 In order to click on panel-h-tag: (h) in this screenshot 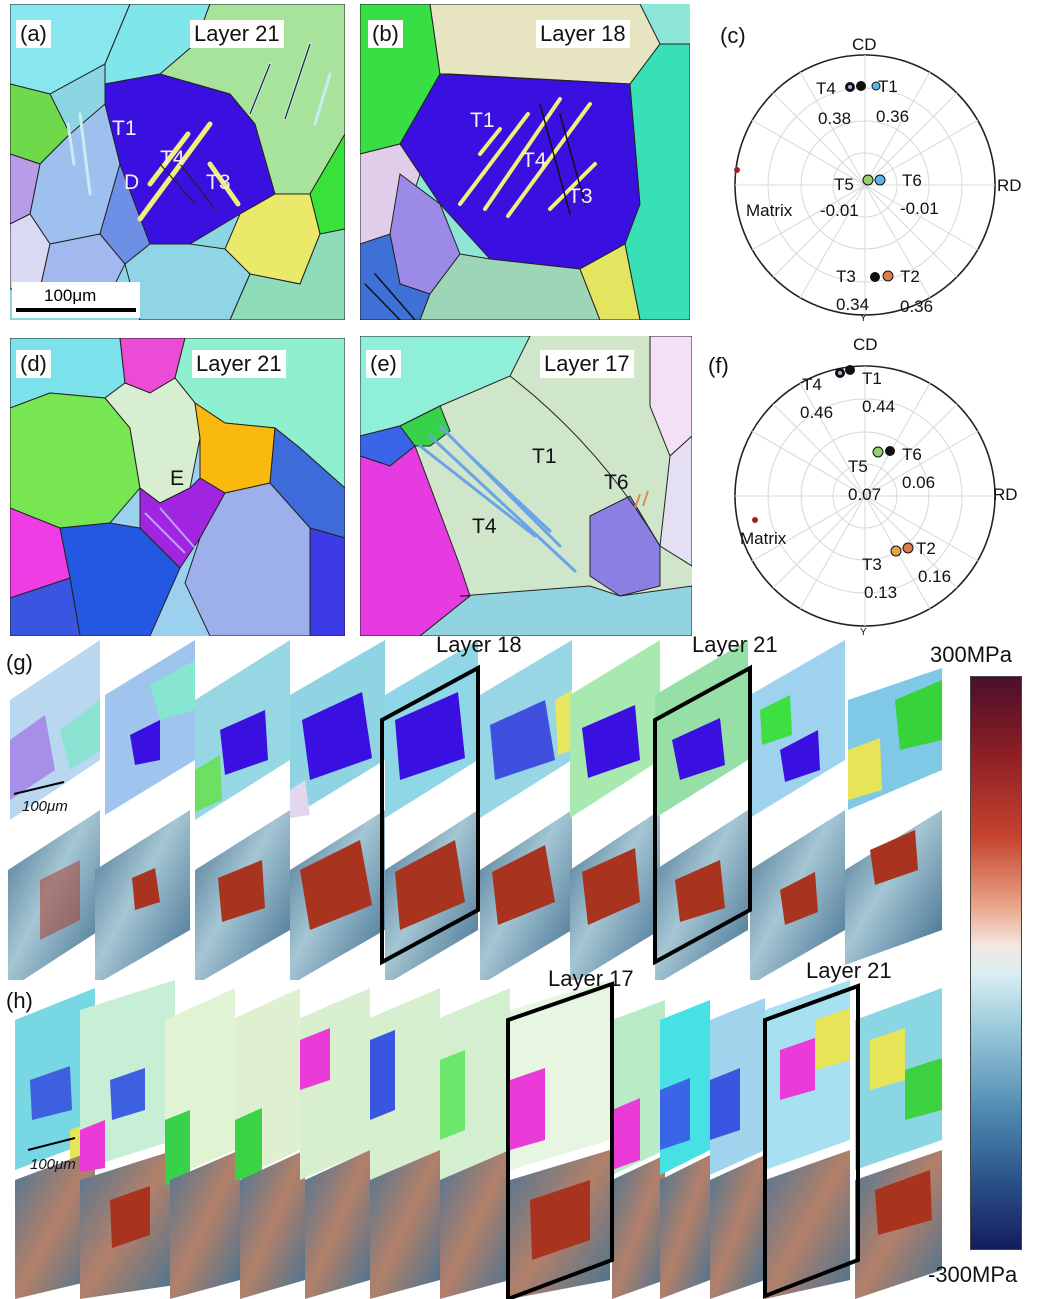, I will do `click(19, 1000)`.